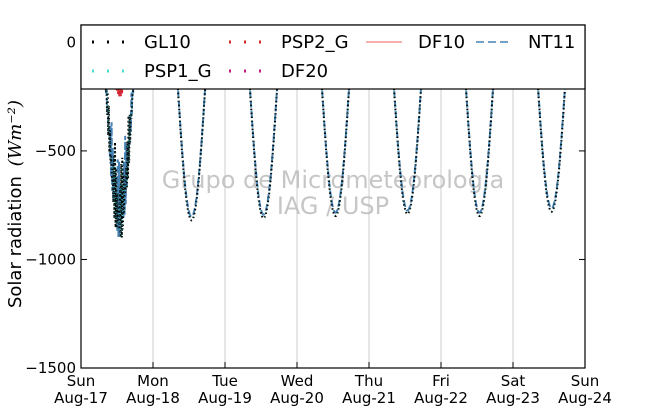 This screenshot has width=650, height=409. Describe the element at coordinates (55, 151) in the screenshot. I see `y-tick-label: −500` at that location.